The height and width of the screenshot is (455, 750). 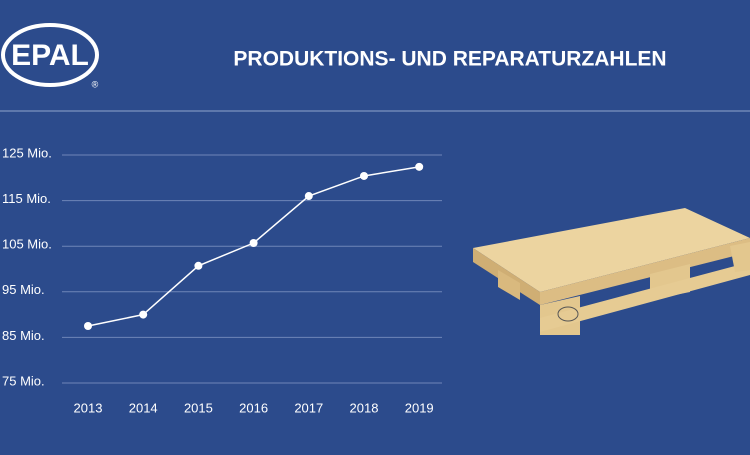 I want to click on y-tick-label: 105 Mio., so click(x=27, y=244).